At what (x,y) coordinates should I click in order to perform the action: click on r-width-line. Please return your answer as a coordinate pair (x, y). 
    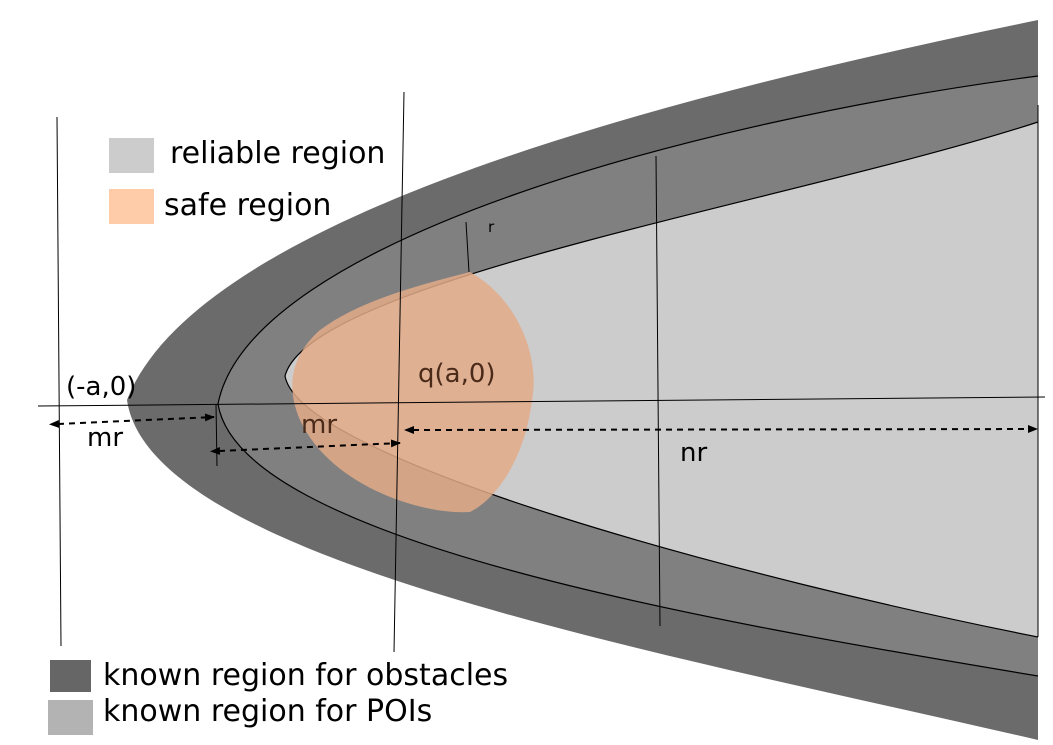
    Looking at the image, I should click on (467, 247).